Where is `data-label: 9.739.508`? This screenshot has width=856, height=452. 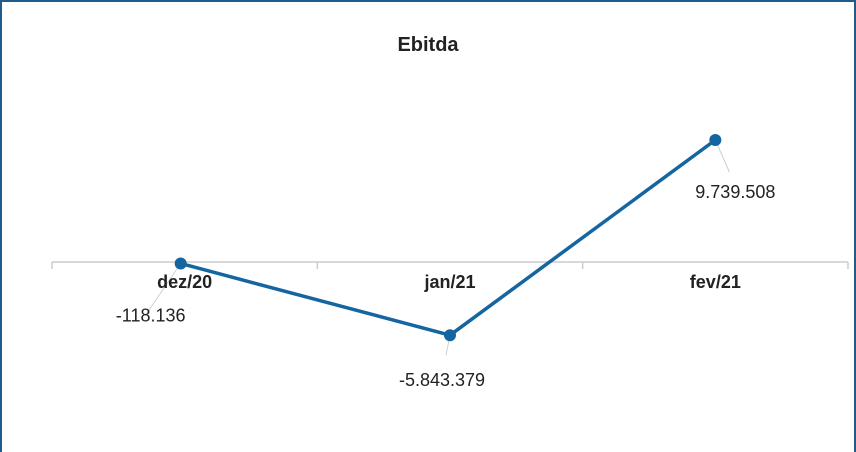
data-label: 9.739.508 is located at coordinates (735, 192).